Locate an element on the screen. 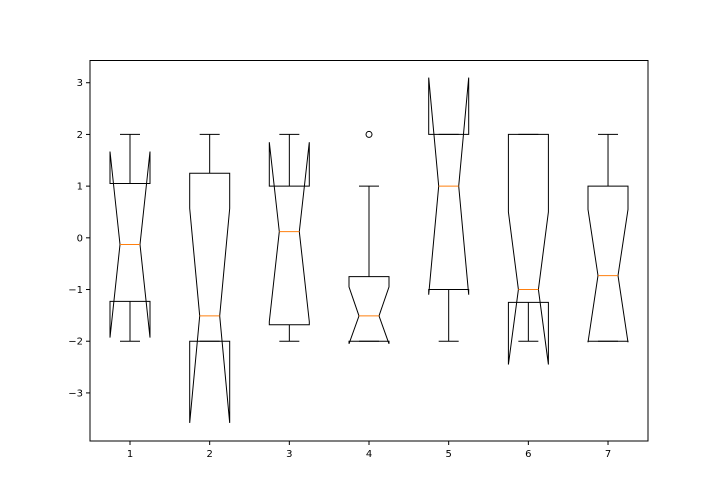  x-tick-label: 1 is located at coordinates (130, 454).